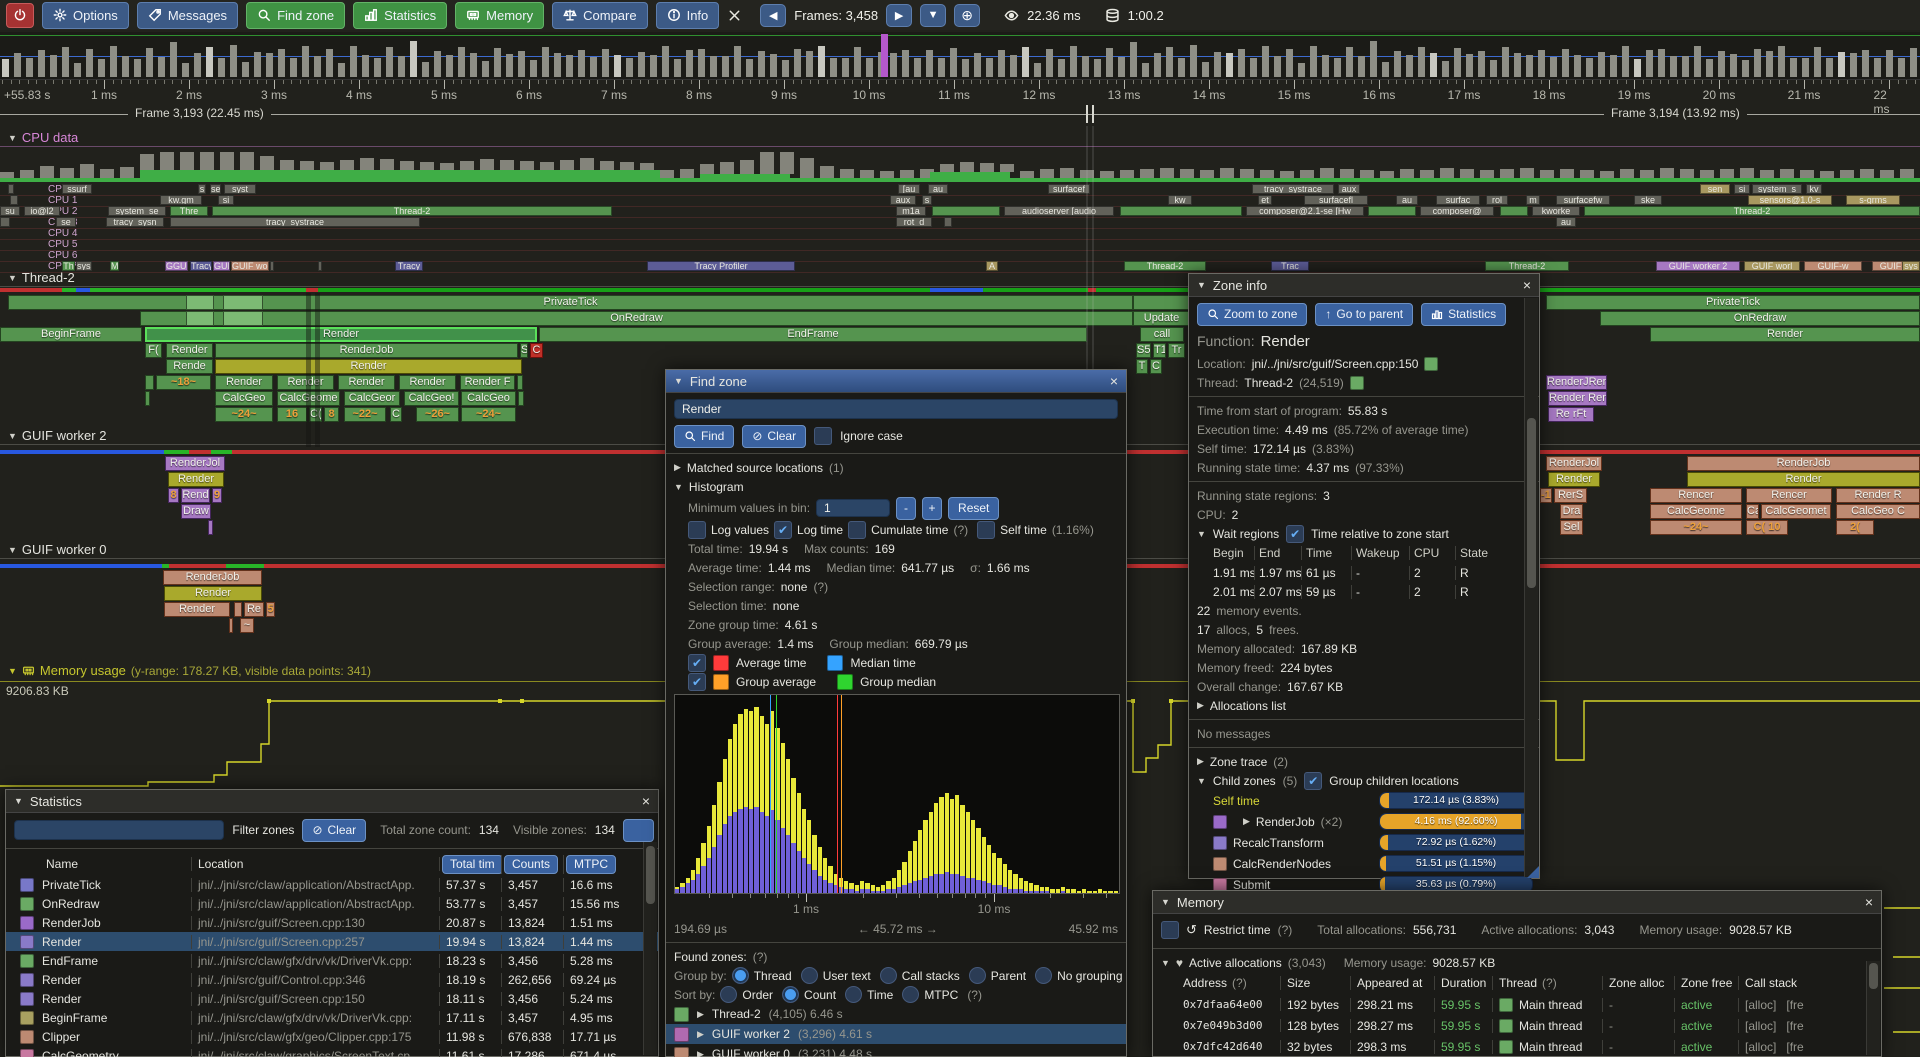 Image resolution: width=1920 pixels, height=1057 pixels. I want to click on memory-window-titlebar: ▼ Memory ×, so click(1517, 902).